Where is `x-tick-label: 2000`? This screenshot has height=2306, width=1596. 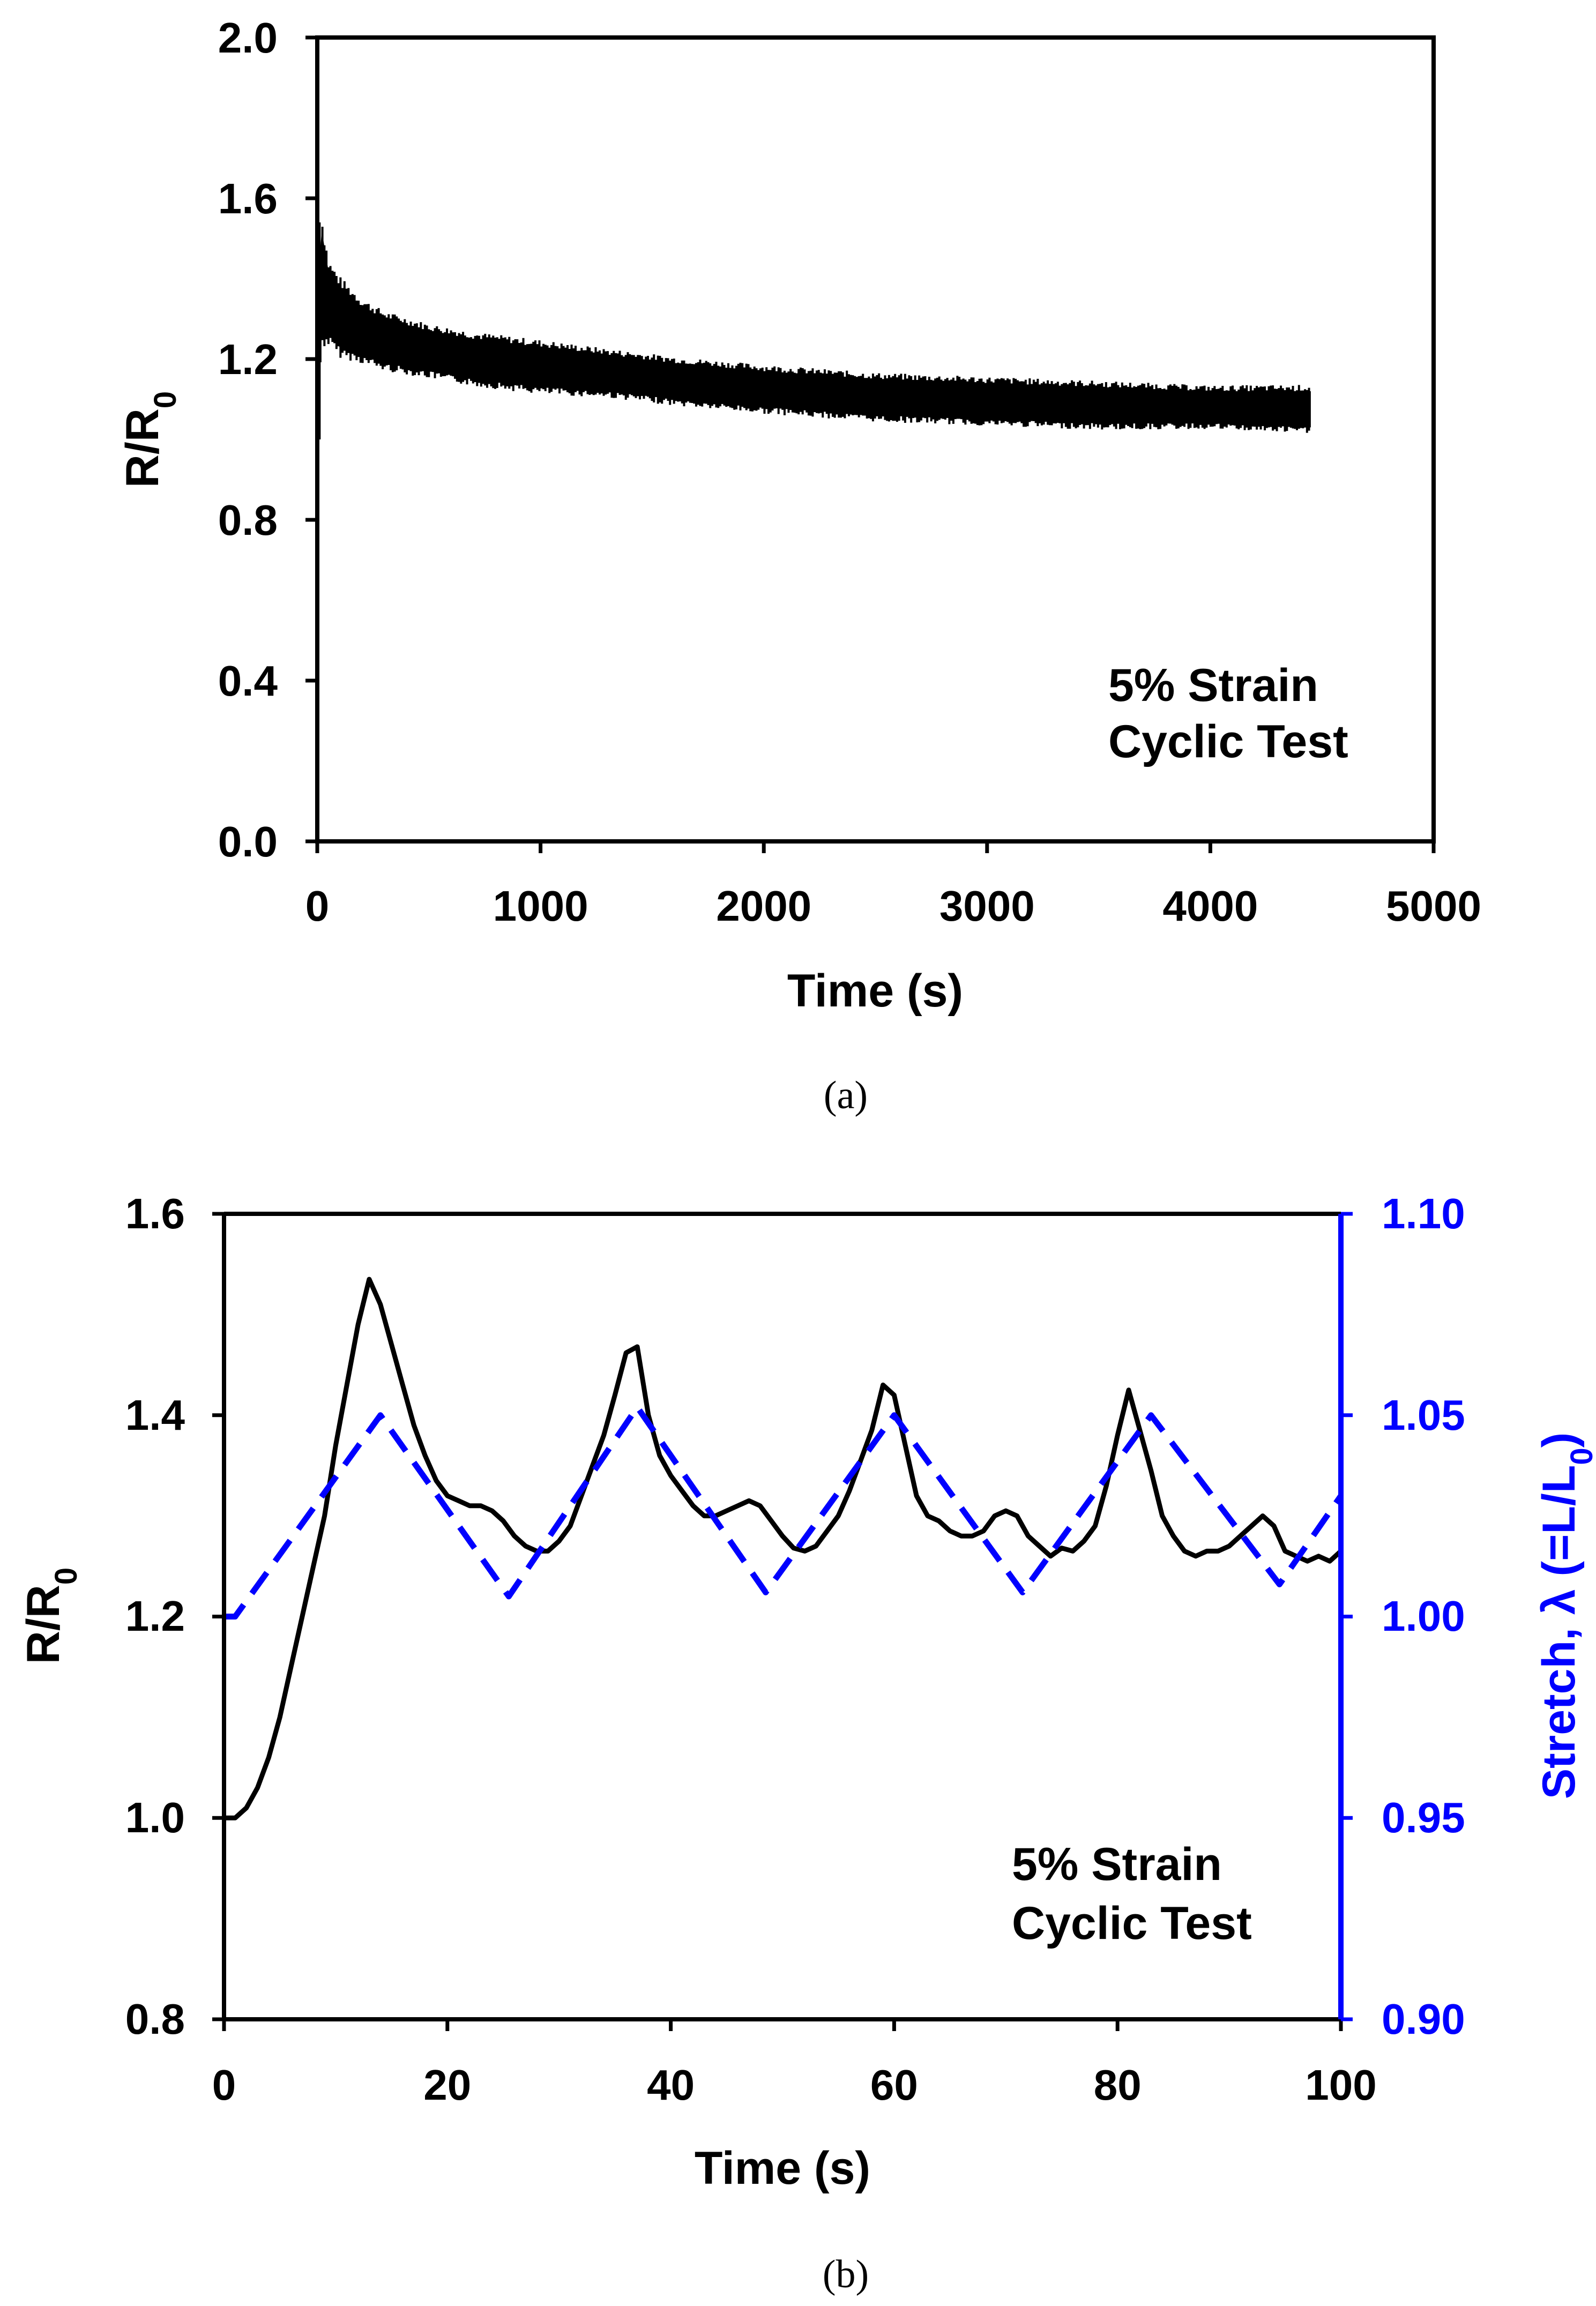 x-tick-label: 2000 is located at coordinates (763, 906).